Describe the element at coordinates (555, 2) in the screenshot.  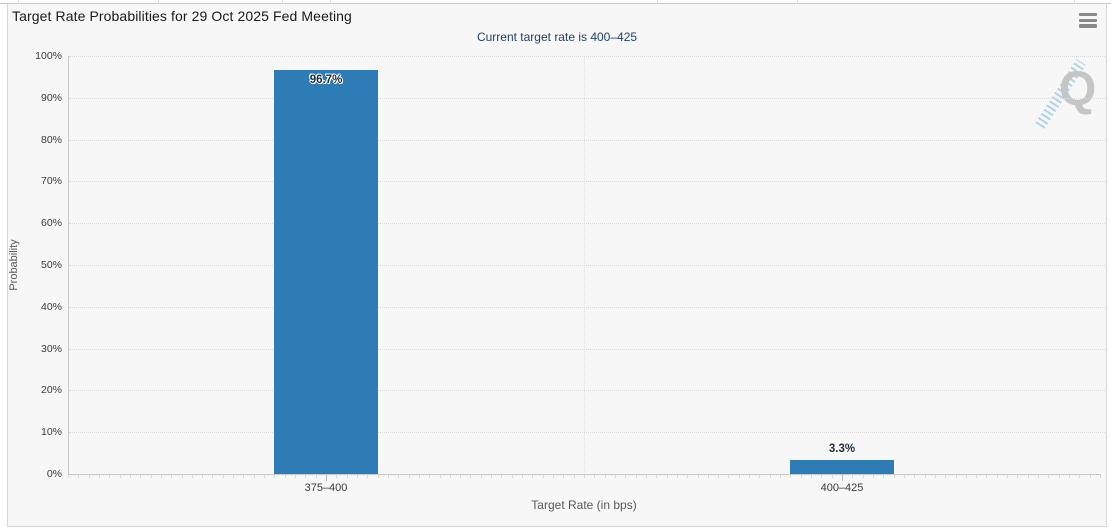
I see `top-strip` at that location.